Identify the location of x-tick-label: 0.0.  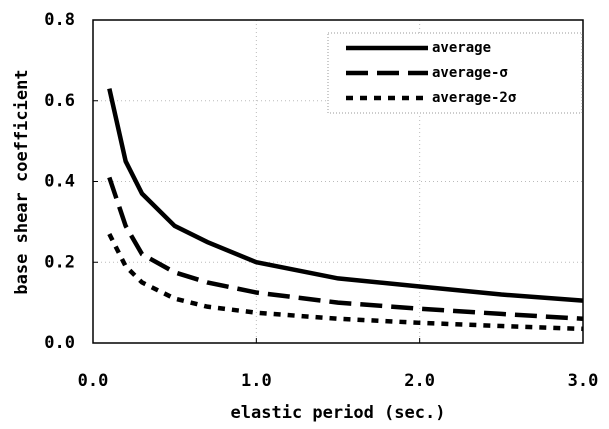
(93, 381).